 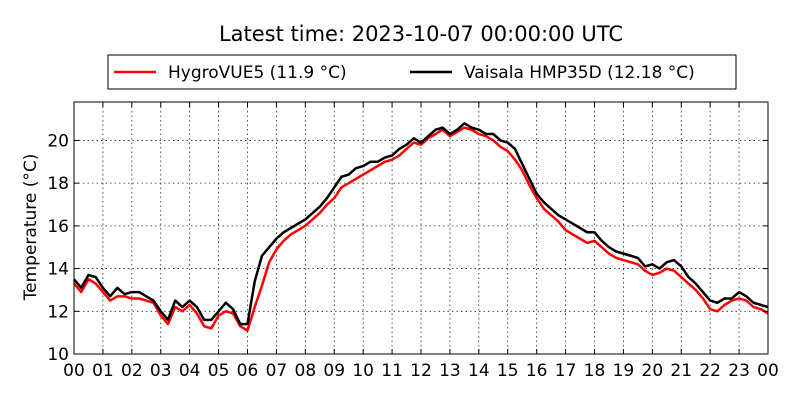 I want to click on chart-title: Latest time: 2023-10-07 00:00:00 UTC, so click(x=421, y=34).